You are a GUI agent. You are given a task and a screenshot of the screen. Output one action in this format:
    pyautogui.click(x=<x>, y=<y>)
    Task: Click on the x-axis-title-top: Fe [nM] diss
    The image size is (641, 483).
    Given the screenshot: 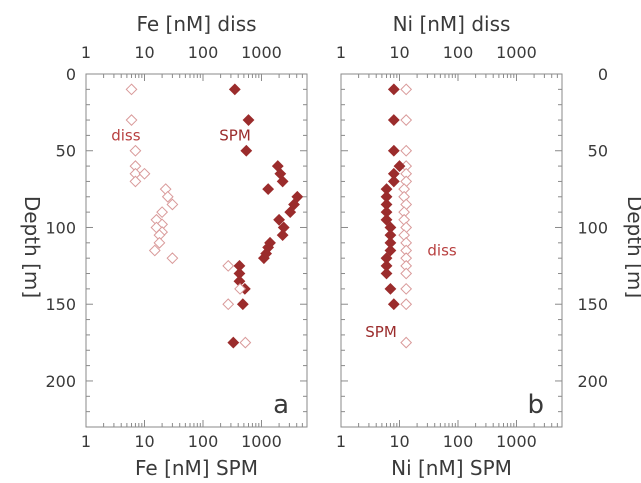 What is the action you would take?
    pyautogui.click(x=196, y=24)
    